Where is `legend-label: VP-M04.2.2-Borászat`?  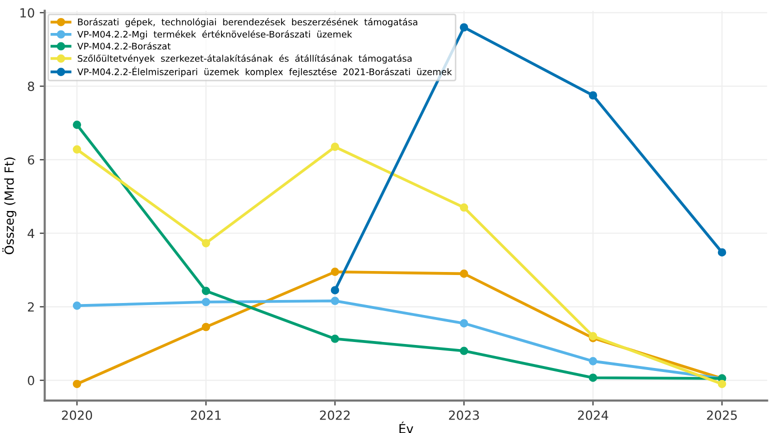 legend-label: VP-M04.2.2-Borászat is located at coordinates (124, 46).